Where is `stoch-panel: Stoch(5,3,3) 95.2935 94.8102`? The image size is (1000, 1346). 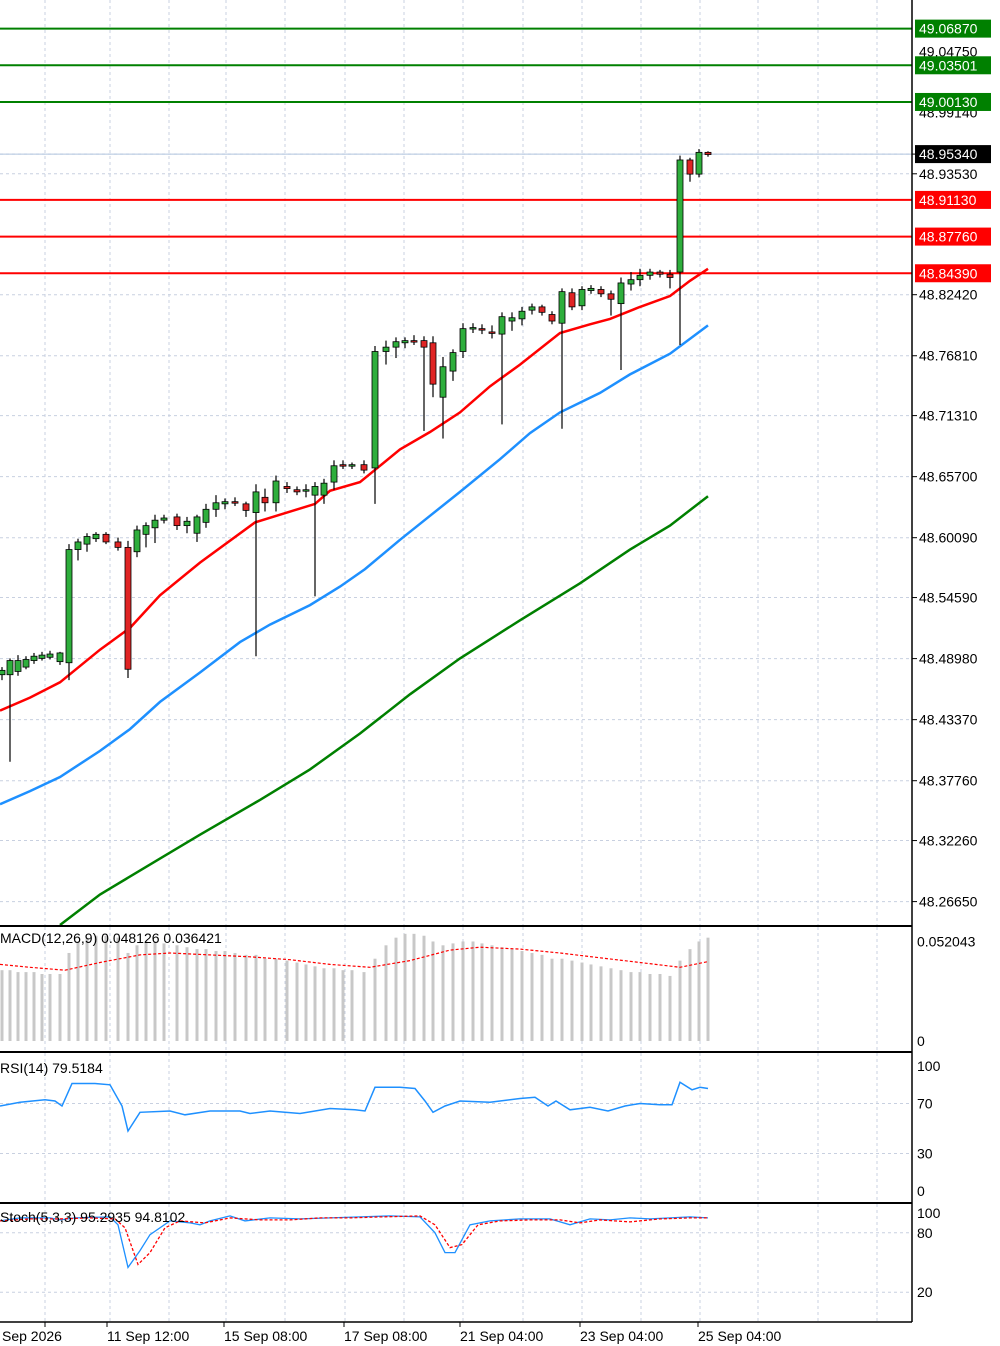
stoch-panel: Stoch(5,3,3) 95.2935 94.8102 is located at coordinates (354, 1239).